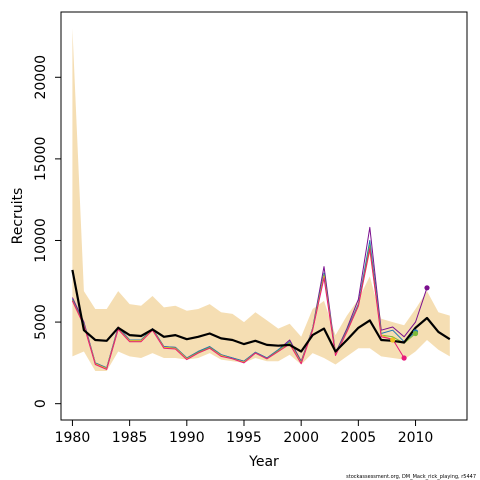 This screenshot has height=480, width=480. I want to click on endpoint-markers-layer, so click(410, 323).